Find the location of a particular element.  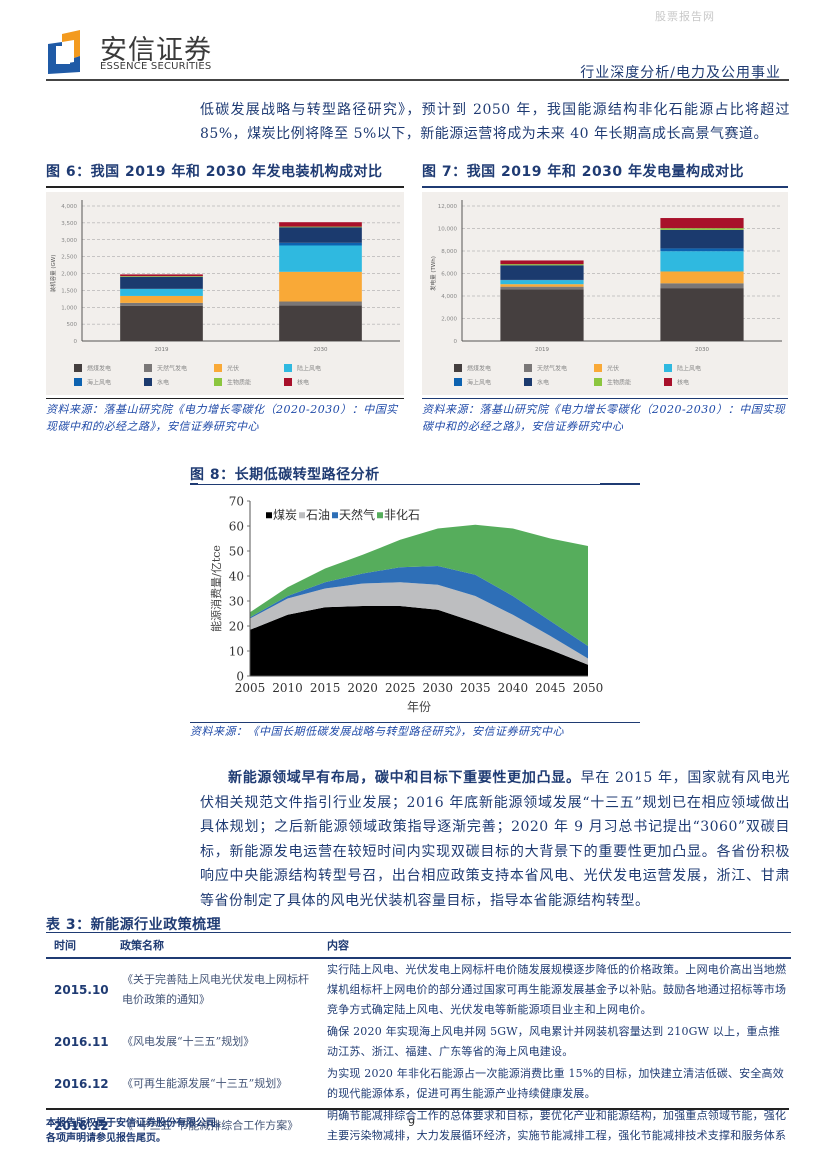

svg-text: 8,000 is located at coordinates (449, 252).